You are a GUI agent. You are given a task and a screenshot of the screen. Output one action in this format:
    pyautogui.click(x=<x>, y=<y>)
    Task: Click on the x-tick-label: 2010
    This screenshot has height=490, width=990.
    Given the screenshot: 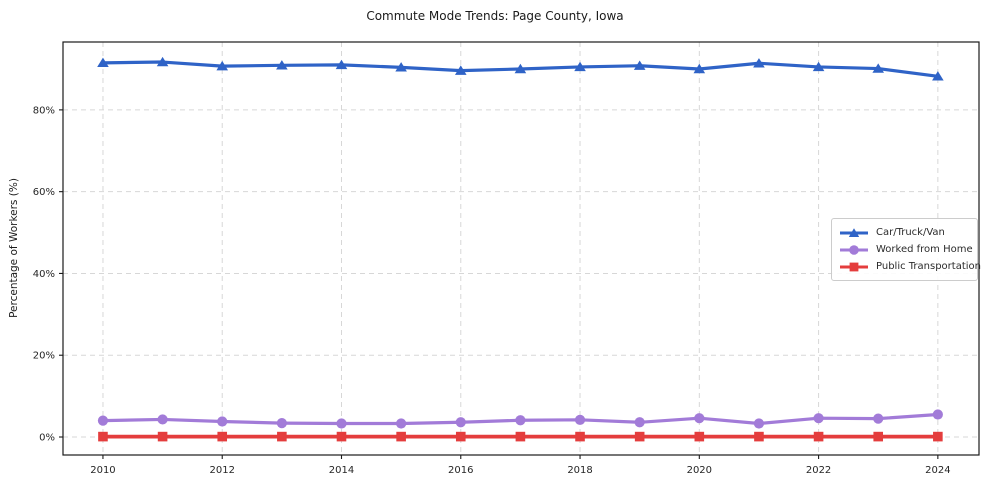 What is the action you would take?
    pyautogui.click(x=102, y=470)
    